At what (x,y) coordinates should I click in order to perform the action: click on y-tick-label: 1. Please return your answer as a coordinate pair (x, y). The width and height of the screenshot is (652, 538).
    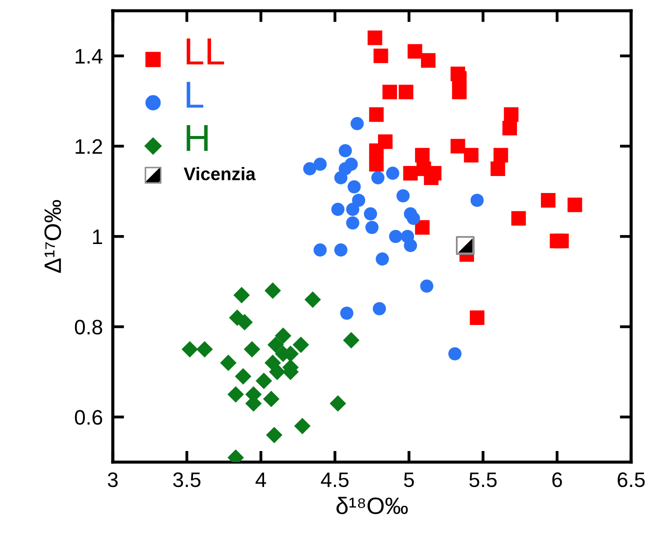
    Looking at the image, I should click on (97, 237).